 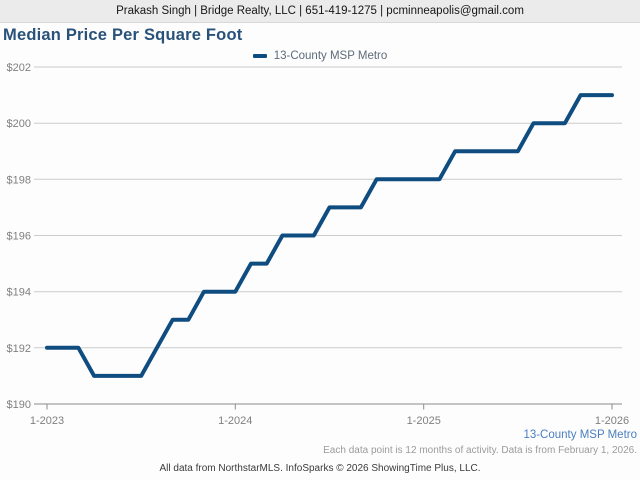 What do you see at coordinates (19, 180) in the screenshot?
I see `y-axis-label: $198` at bounding box center [19, 180].